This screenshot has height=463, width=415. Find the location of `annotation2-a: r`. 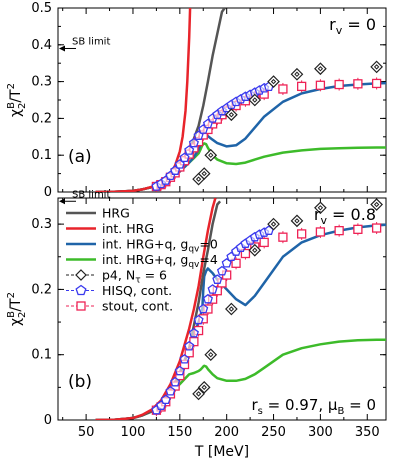

annotation2-a: r is located at coordinates (254, 405).